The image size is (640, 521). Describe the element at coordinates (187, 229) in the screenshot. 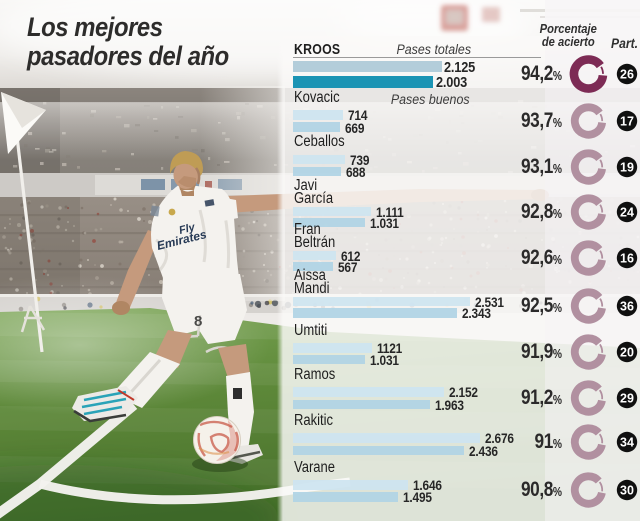

I see `svg-text: Fly` at that location.